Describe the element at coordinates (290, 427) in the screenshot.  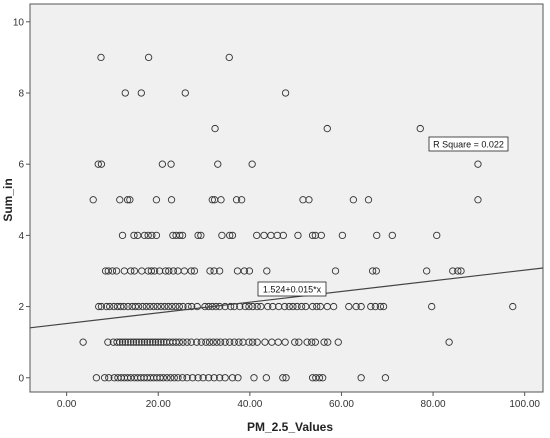
I see `x-axis-title: PM_2.5_Values` at that location.